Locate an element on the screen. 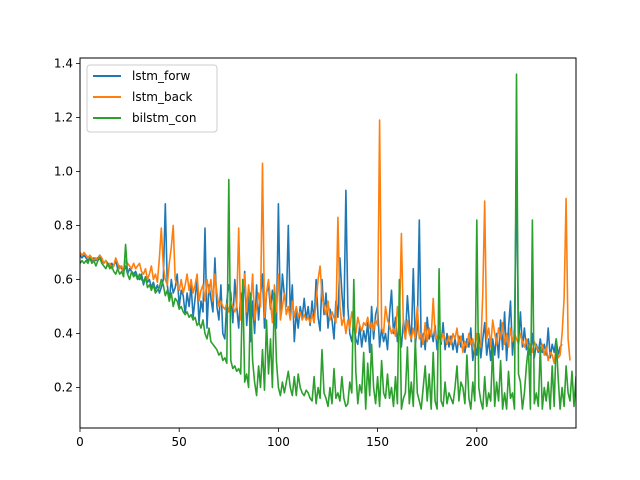 This screenshot has height=480, width=640. y-tick-label: 0.6 is located at coordinates (63, 279).